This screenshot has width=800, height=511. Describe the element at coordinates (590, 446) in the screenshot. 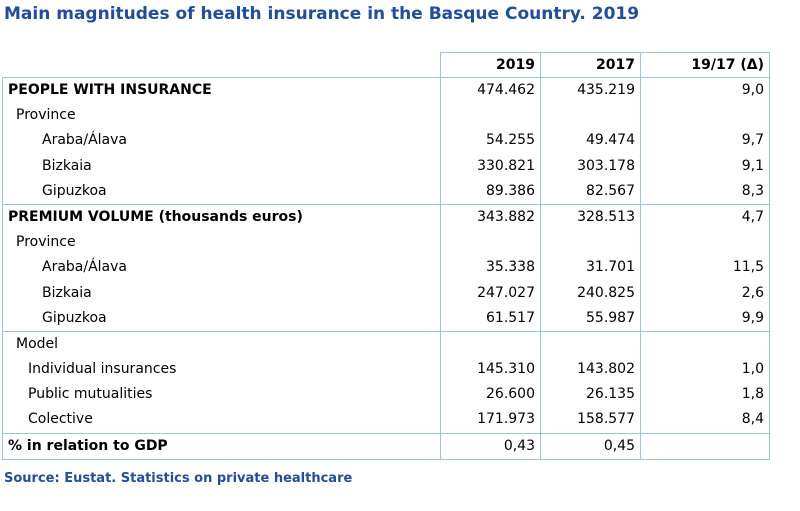

I see `value-cell: 0,45` at that location.